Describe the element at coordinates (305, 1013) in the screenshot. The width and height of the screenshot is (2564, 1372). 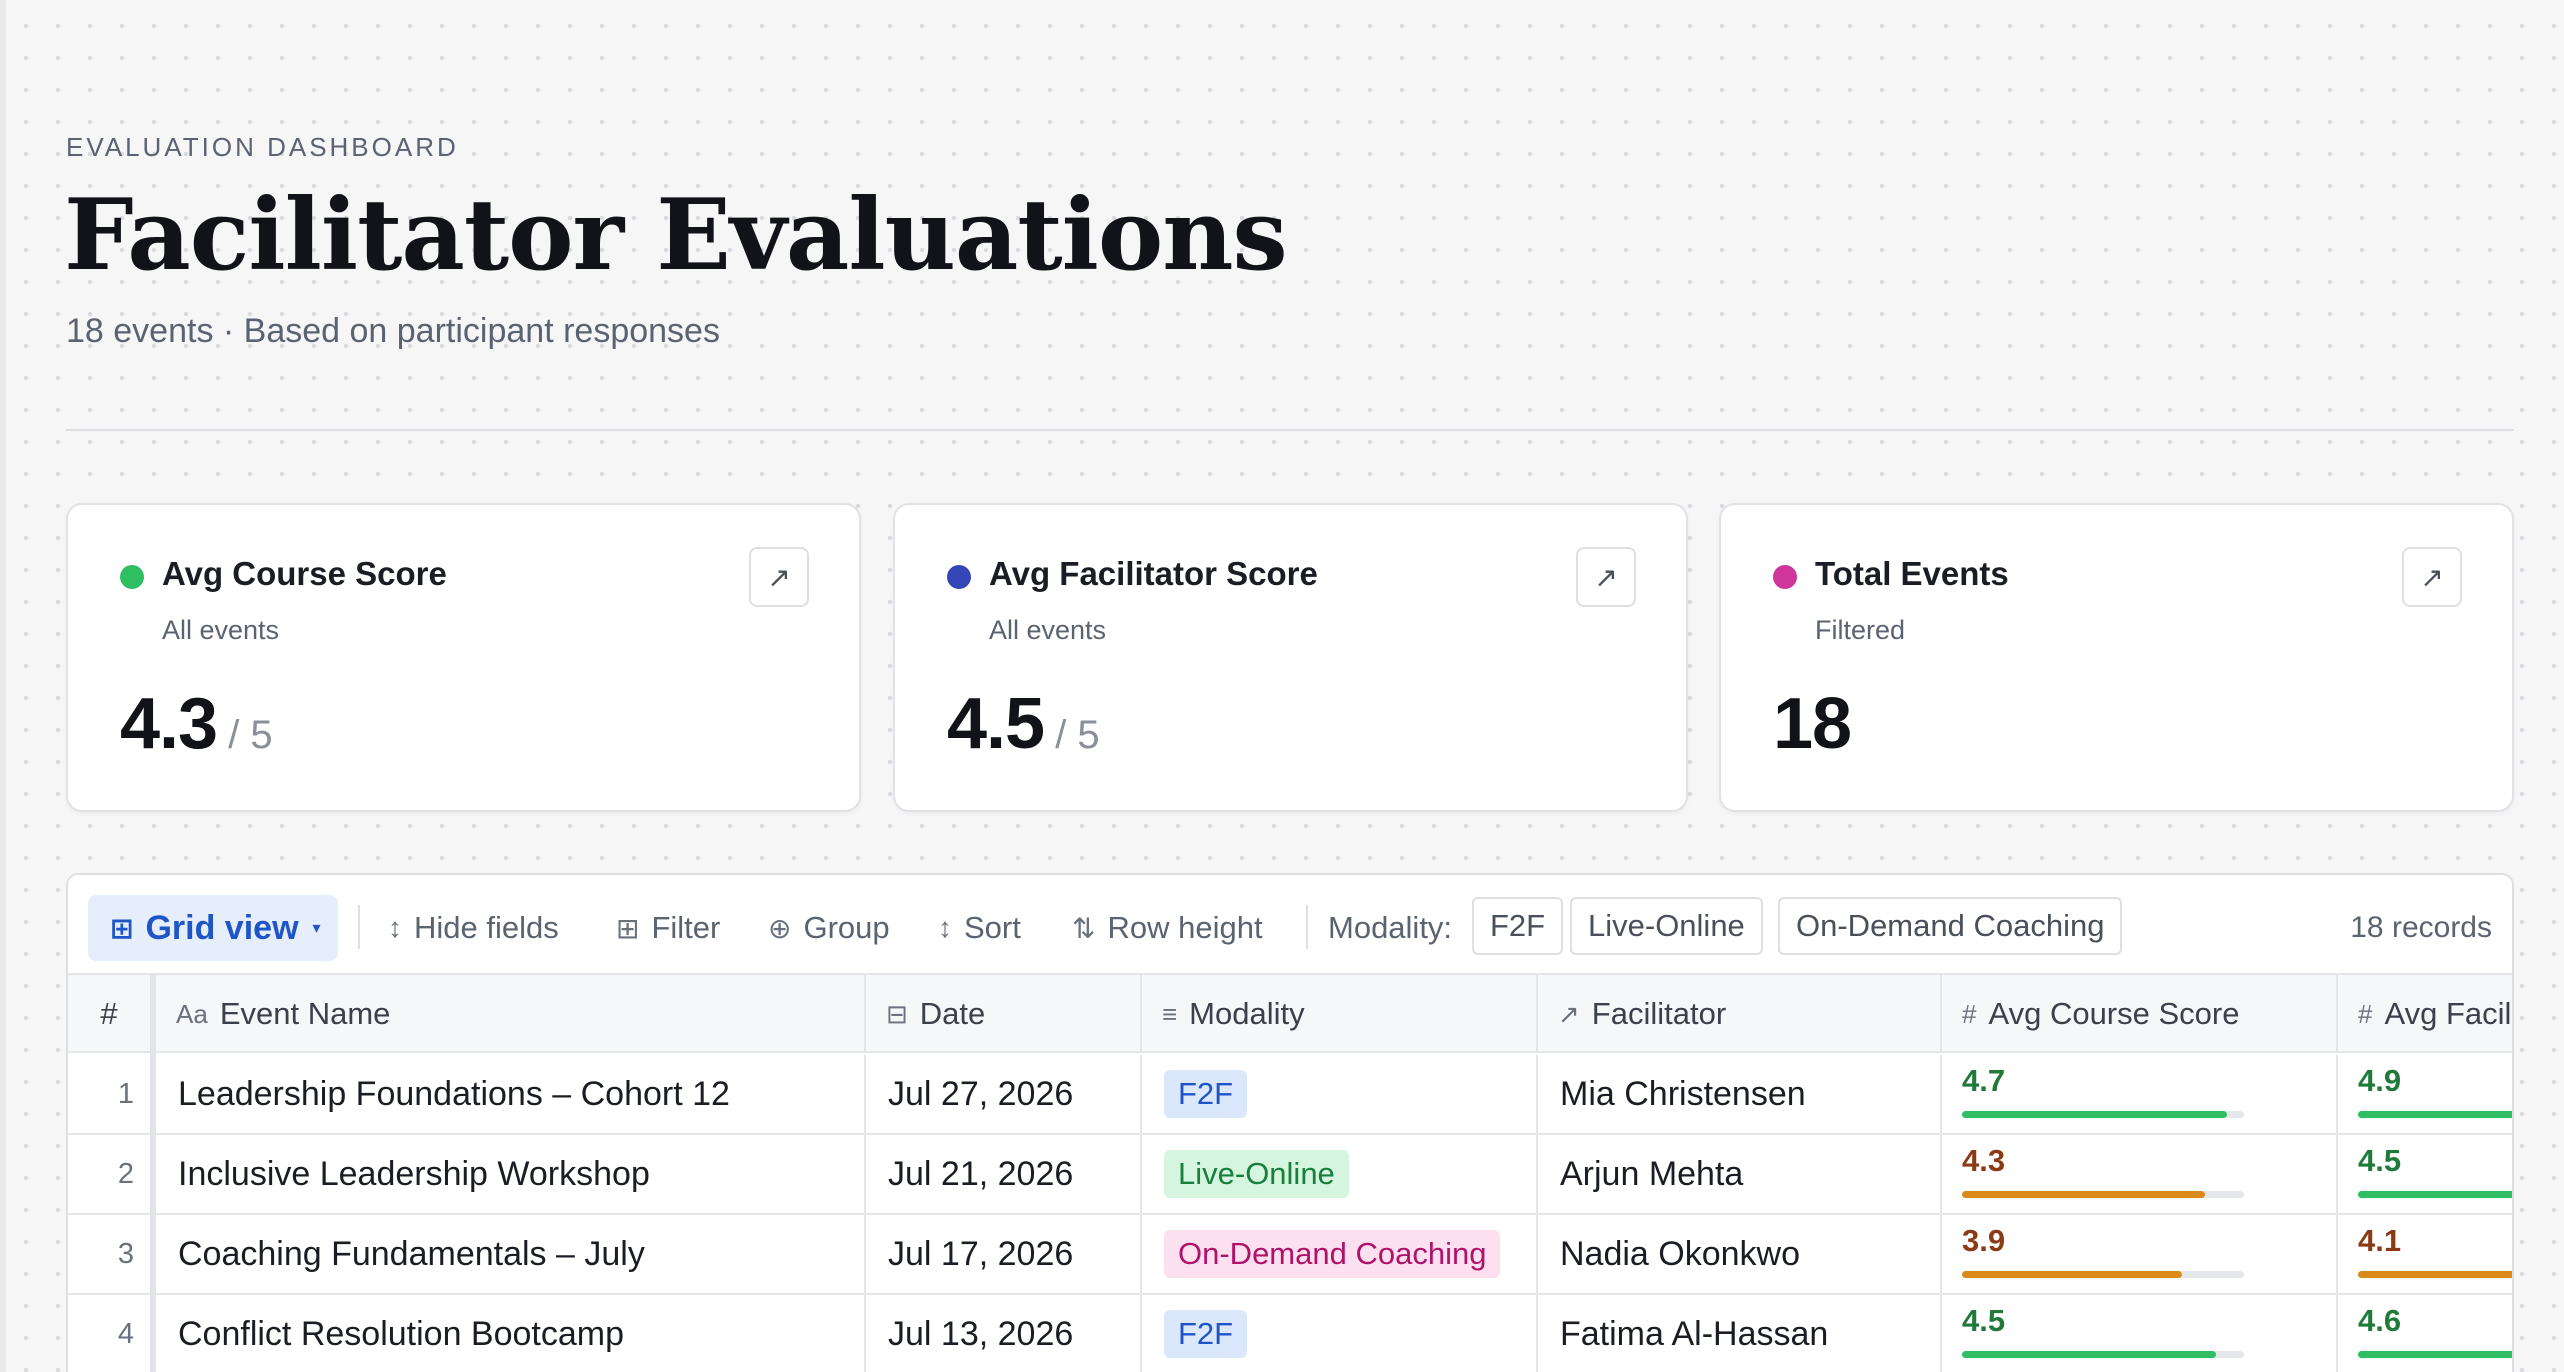
I see `column-label: Event Name` at that location.